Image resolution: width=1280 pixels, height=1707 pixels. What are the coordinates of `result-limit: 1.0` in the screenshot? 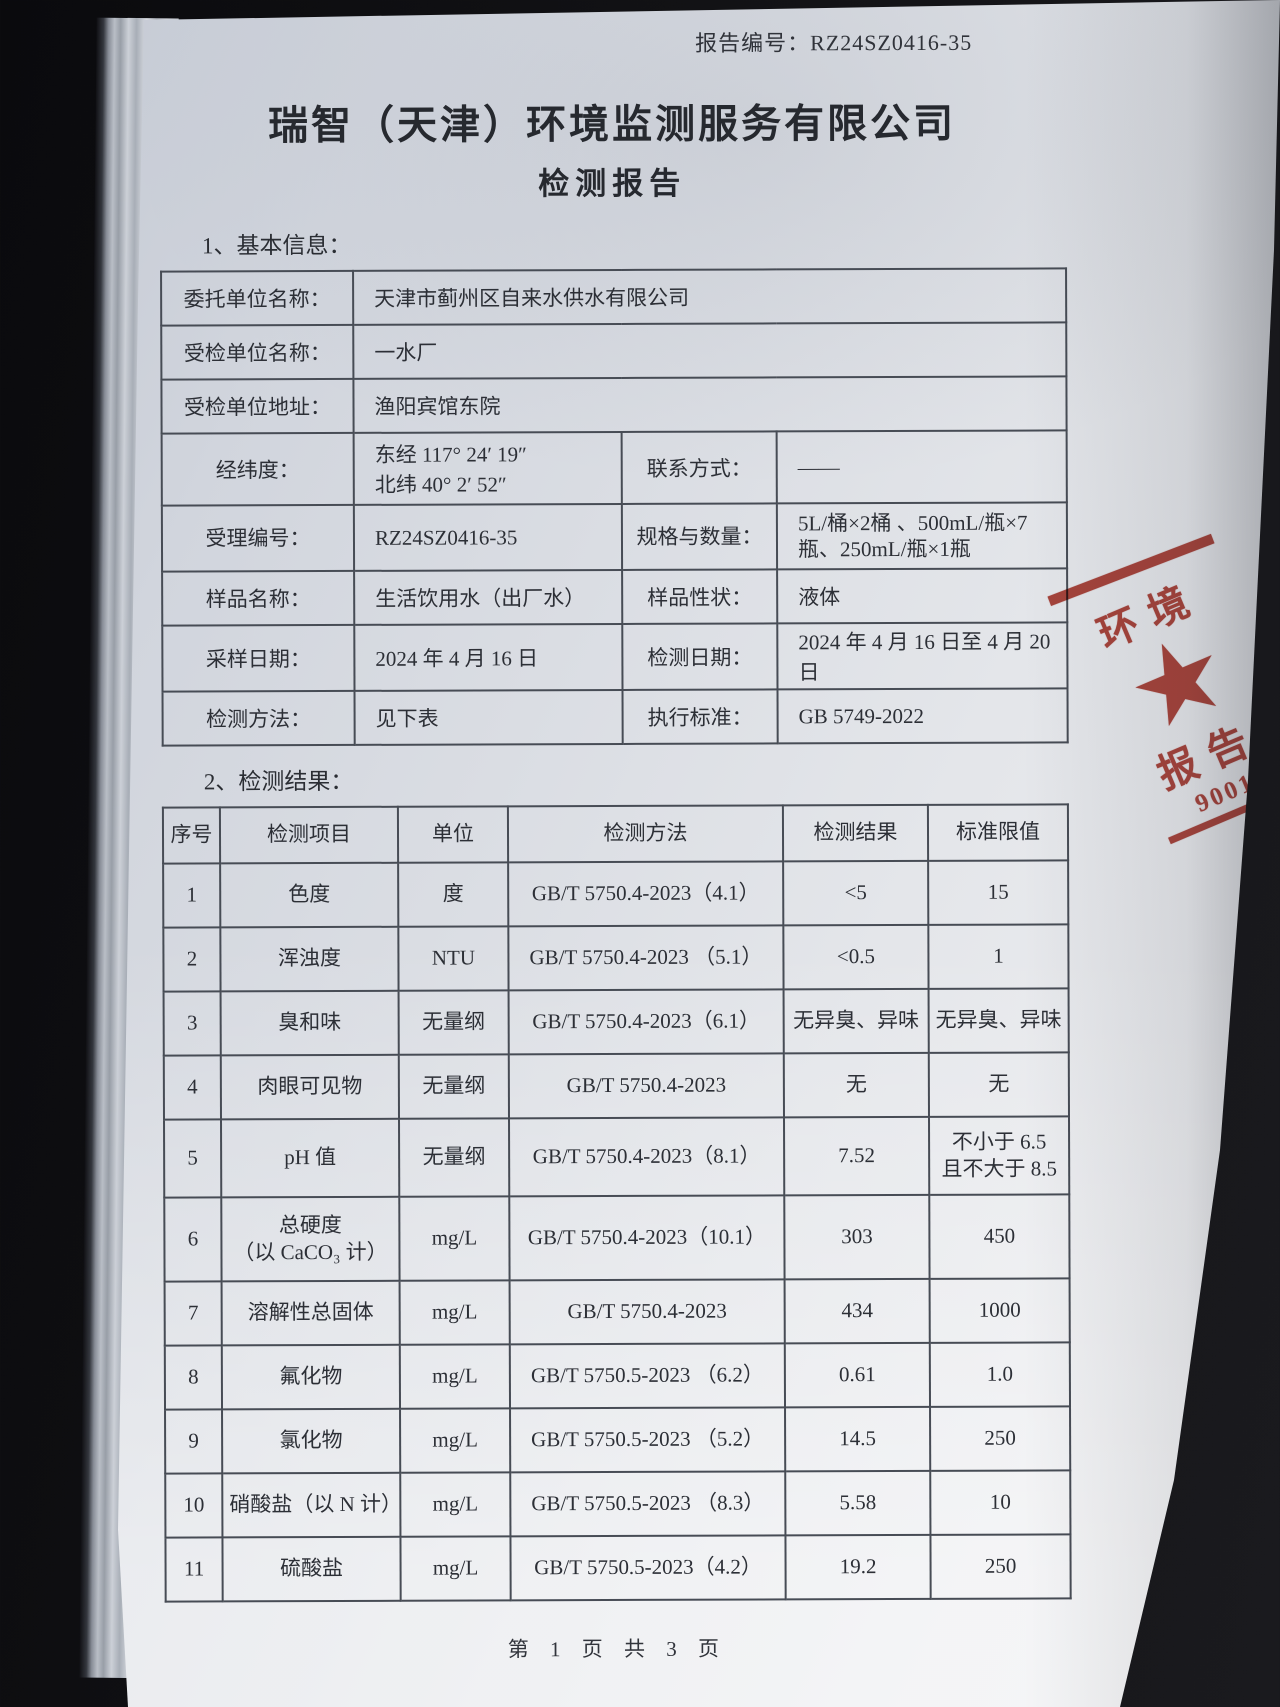 It's located at (1000, 1374).